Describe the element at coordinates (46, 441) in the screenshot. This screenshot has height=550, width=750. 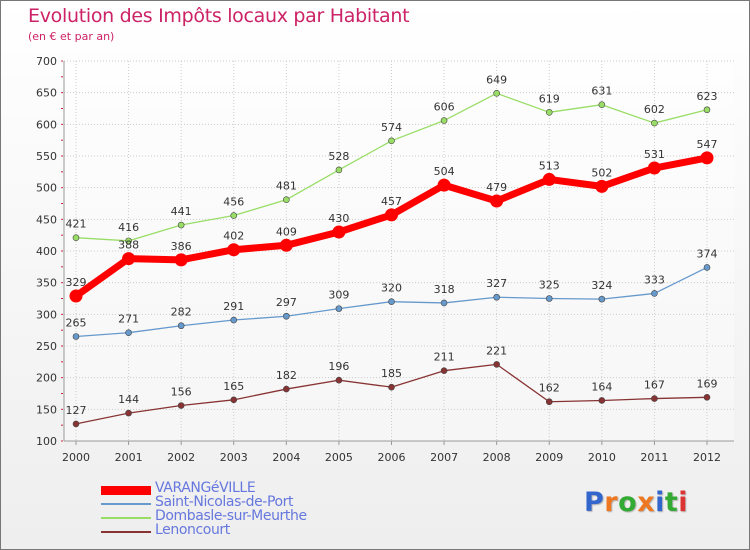
I see `y-tick-label: 100` at that location.